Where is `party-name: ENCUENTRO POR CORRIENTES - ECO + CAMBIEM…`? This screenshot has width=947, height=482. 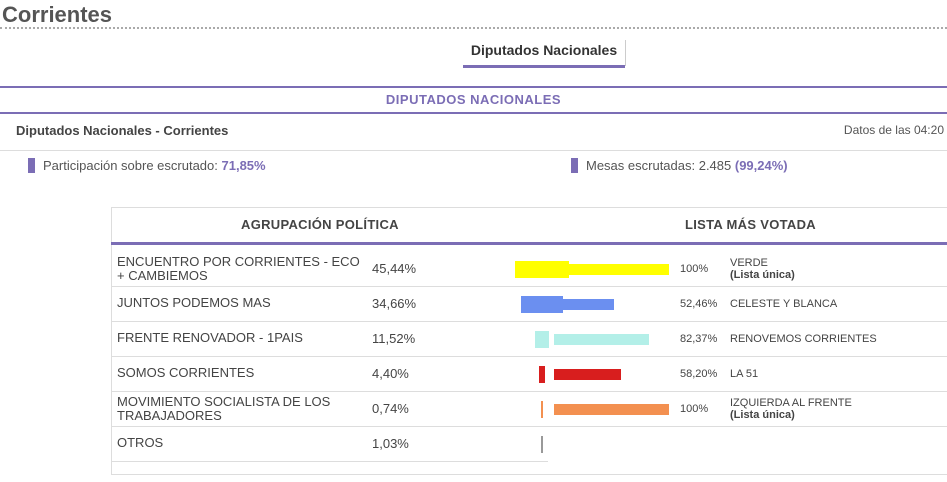
party-name: ENCUENTRO POR CORRIENTES - ECO + CAMBIEM… is located at coordinates (238, 268).